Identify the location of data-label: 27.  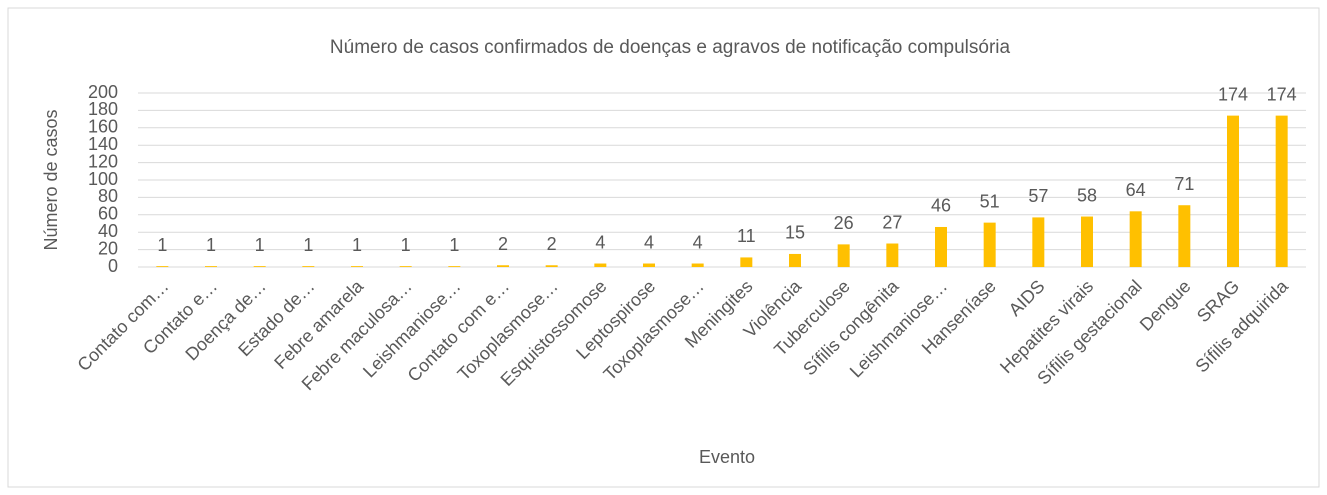
(892, 222).